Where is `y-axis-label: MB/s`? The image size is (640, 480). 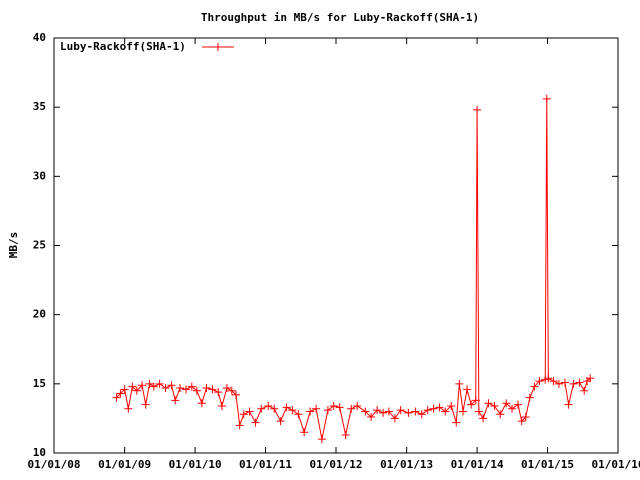 y-axis-label: MB/s is located at coordinates (13, 245).